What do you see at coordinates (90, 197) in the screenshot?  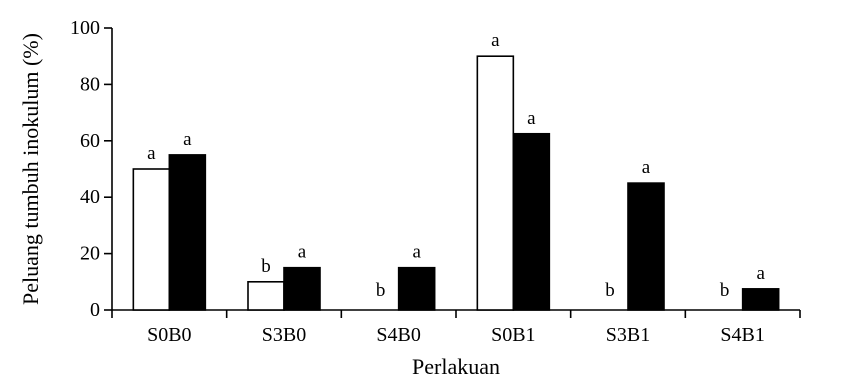 I see `y-tick-label: 40` at bounding box center [90, 197].